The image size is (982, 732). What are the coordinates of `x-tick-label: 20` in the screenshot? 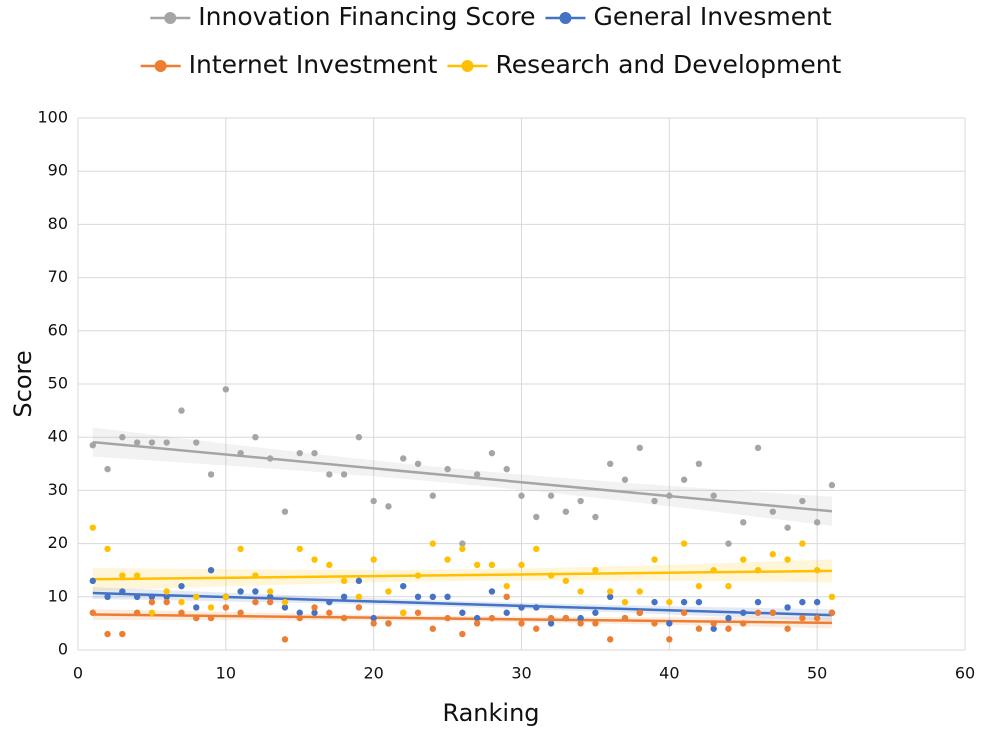 It's located at (373, 673).